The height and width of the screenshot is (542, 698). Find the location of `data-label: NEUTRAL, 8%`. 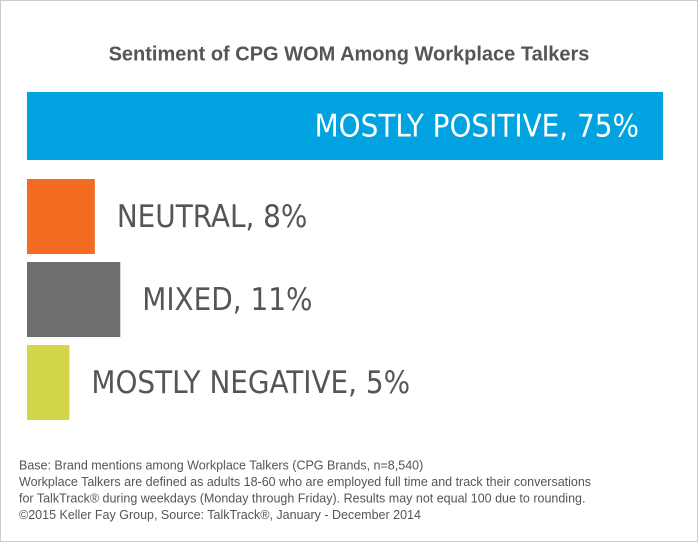

data-label: NEUTRAL, 8% is located at coordinates (212, 217).